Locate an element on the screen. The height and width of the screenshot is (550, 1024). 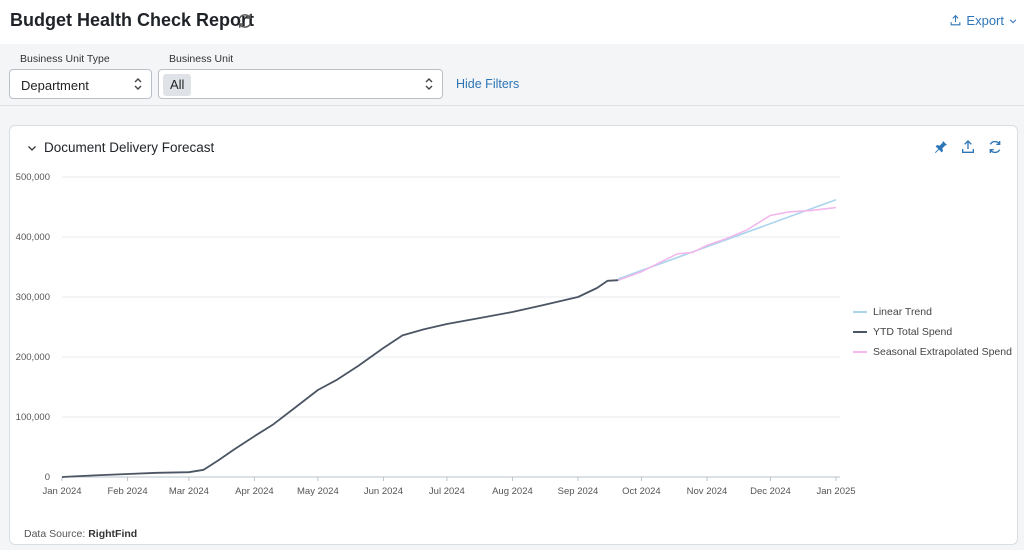
legend-item: Linear Trend is located at coordinates (892, 312).